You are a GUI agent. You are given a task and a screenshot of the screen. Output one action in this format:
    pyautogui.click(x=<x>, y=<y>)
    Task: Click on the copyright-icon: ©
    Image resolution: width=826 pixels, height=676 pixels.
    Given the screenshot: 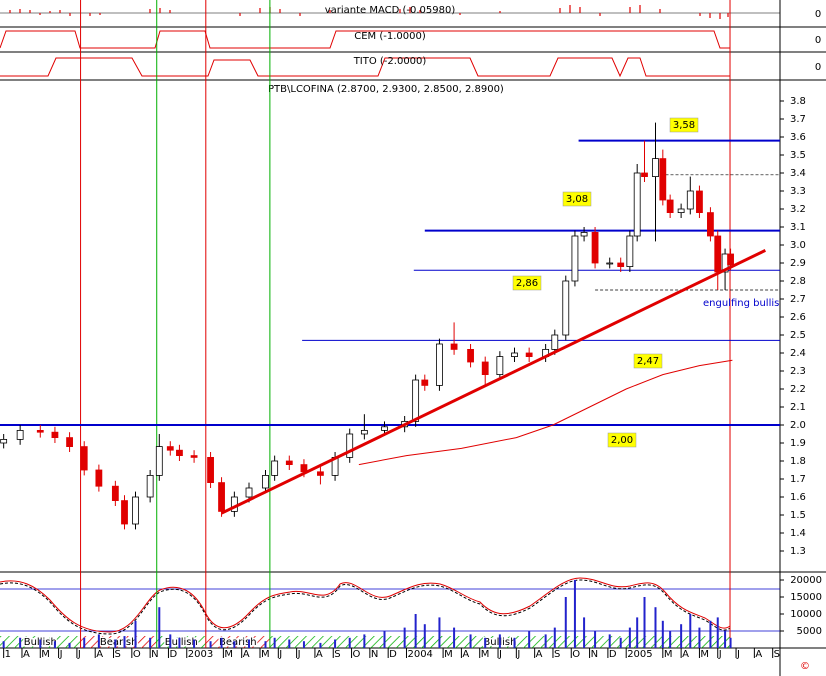 What is the action you would take?
    pyautogui.click(x=805, y=666)
    